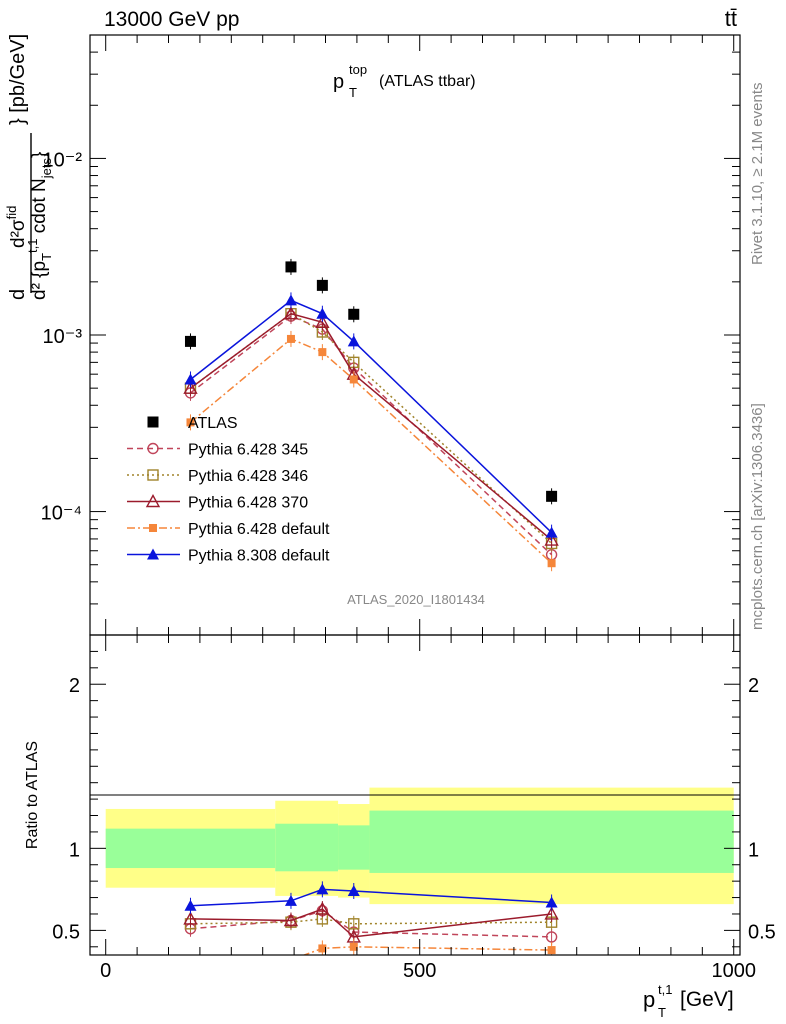 This screenshot has height=1024, width=786. Describe the element at coordinates (32, 795) in the screenshot. I see `ratio-y-axis-label: Ratio to ATLAS` at that location.